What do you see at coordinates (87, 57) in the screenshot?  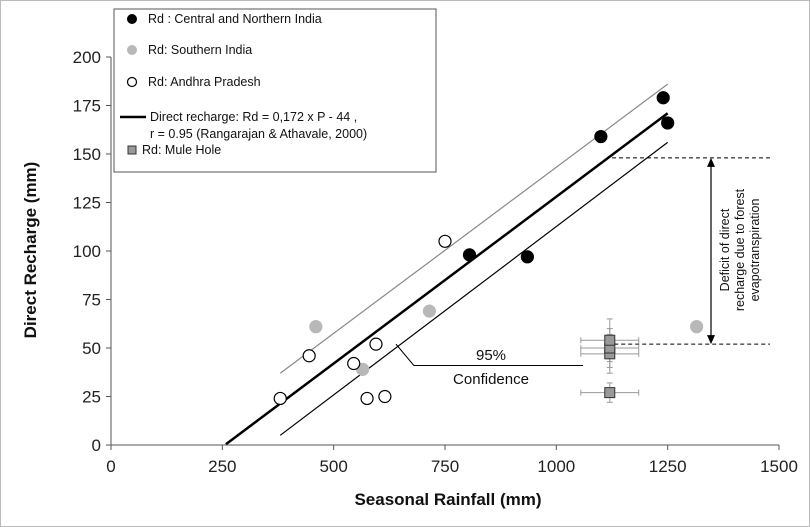 I see `y-tick-label: 200` at bounding box center [87, 57].